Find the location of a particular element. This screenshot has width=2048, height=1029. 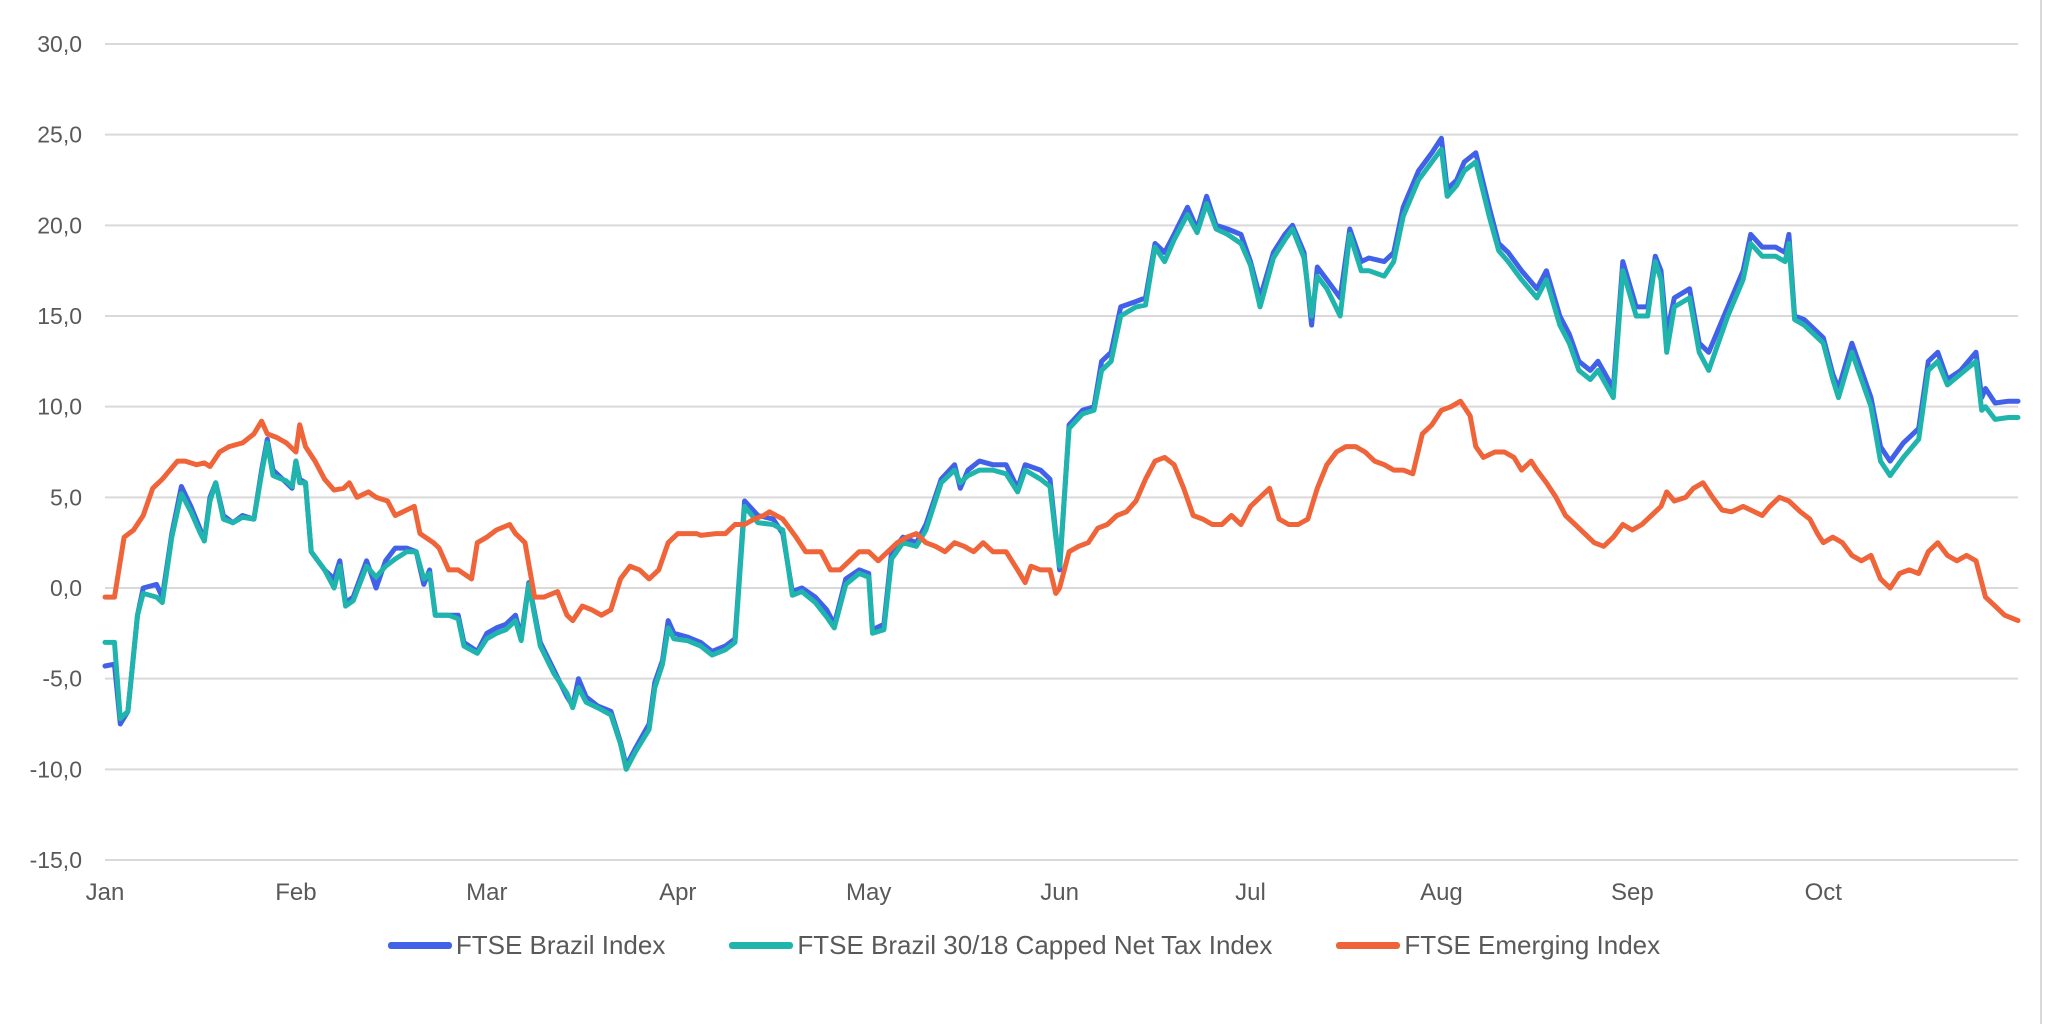

y-tick-label: 5,0 is located at coordinates (66, 497).